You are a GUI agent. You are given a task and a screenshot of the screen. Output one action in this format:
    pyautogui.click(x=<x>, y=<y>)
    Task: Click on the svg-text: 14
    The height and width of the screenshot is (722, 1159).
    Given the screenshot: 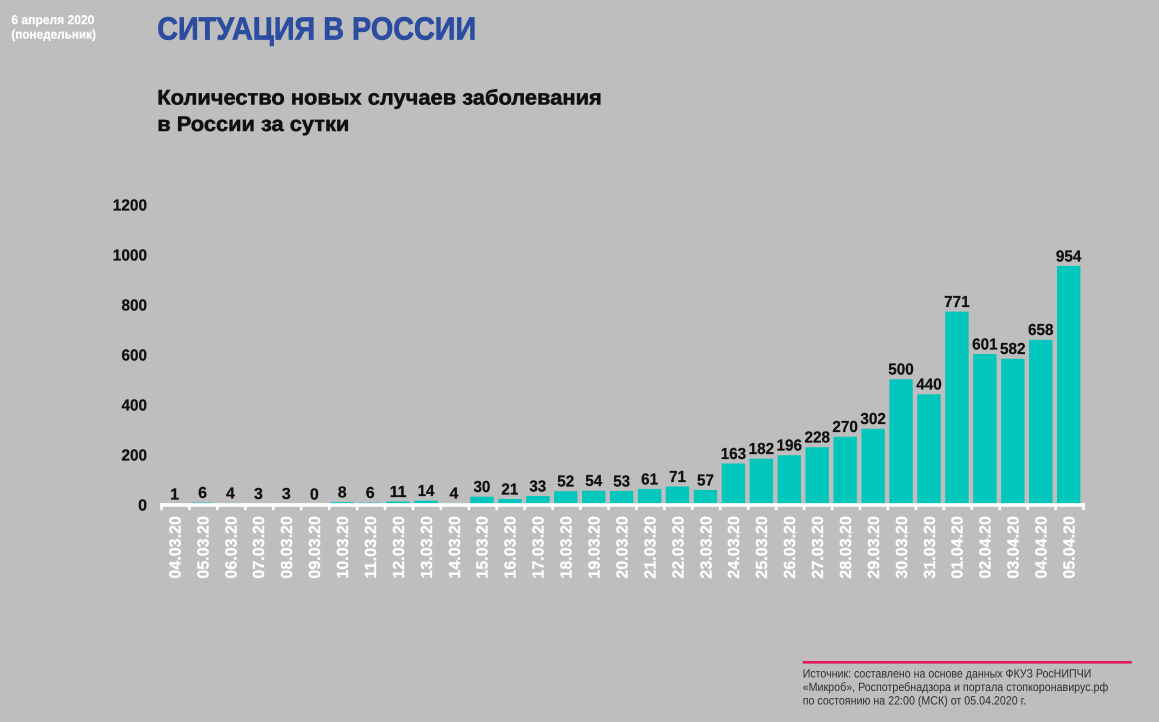 What is the action you would take?
    pyautogui.click(x=426, y=491)
    